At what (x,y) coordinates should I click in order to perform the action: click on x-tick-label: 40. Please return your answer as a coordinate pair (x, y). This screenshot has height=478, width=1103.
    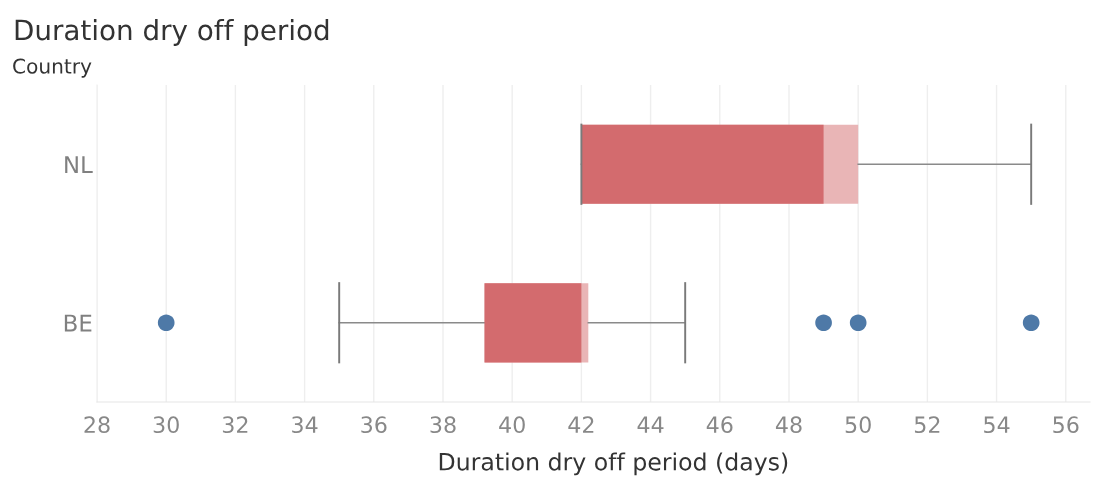
    Looking at the image, I should click on (512, 425).